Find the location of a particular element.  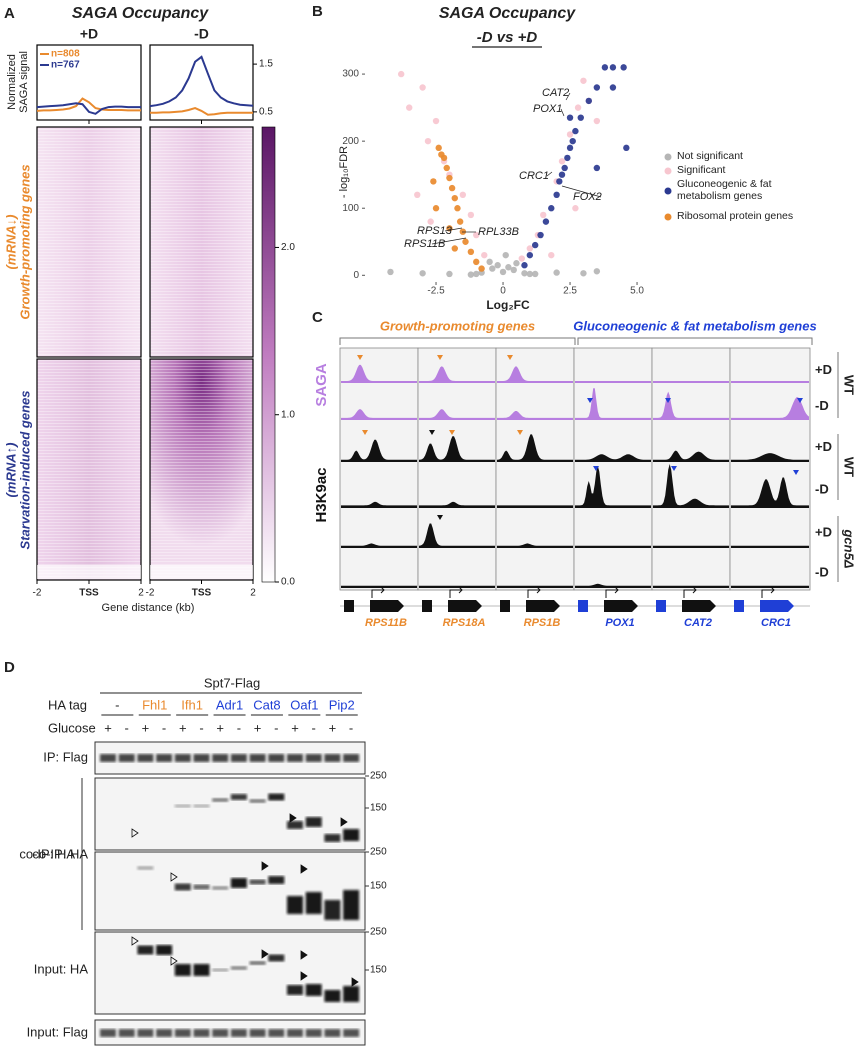

group-name: Starvation-induced genes is located at coordinates (24, 470).